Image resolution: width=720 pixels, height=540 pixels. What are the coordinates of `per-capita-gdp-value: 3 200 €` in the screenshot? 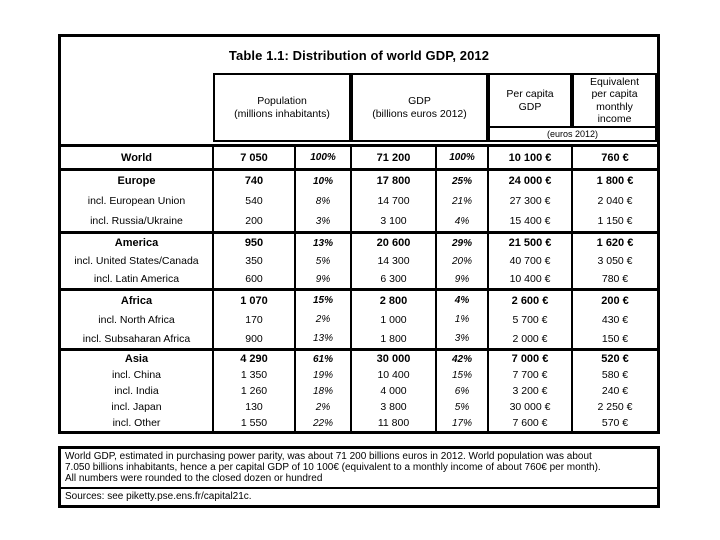 It's located at (530, 391).